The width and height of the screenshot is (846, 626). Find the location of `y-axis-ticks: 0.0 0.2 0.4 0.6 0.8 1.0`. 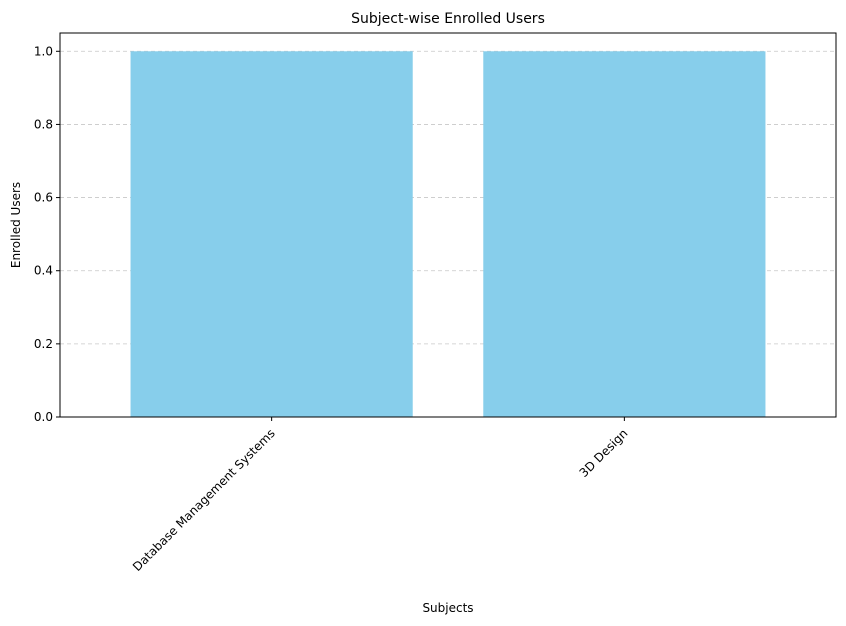

y-axis-ticks: 0.0 0.2 0.4 0.6 0.8 1.0 is located at coordinates (47, 234).